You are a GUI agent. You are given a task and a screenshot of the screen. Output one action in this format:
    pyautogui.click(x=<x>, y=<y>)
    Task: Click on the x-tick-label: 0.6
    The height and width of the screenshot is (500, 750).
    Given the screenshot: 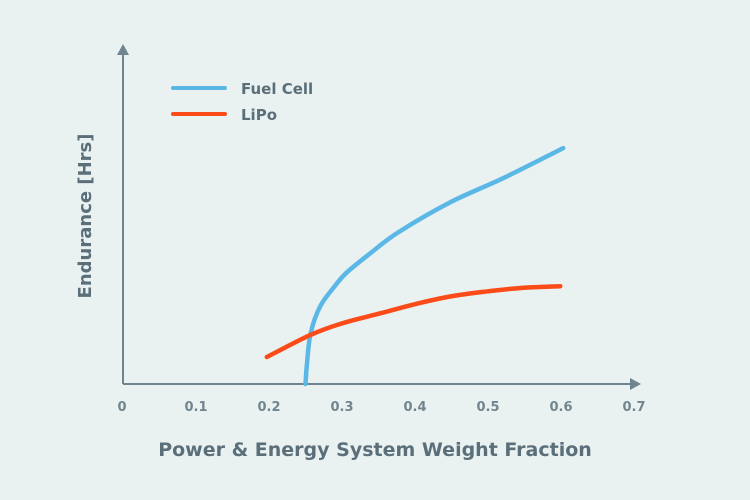 What is the action you would take?
    pyautogui.click(x=560, y=407)
    